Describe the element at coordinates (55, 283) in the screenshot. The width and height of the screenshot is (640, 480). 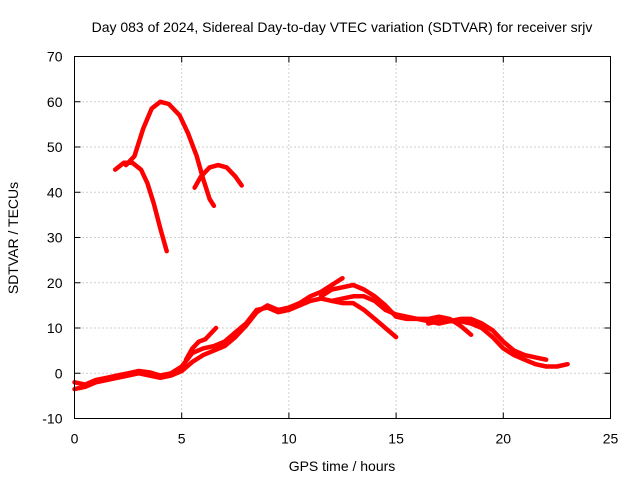
I see `y-tick-label: 20` at that location.